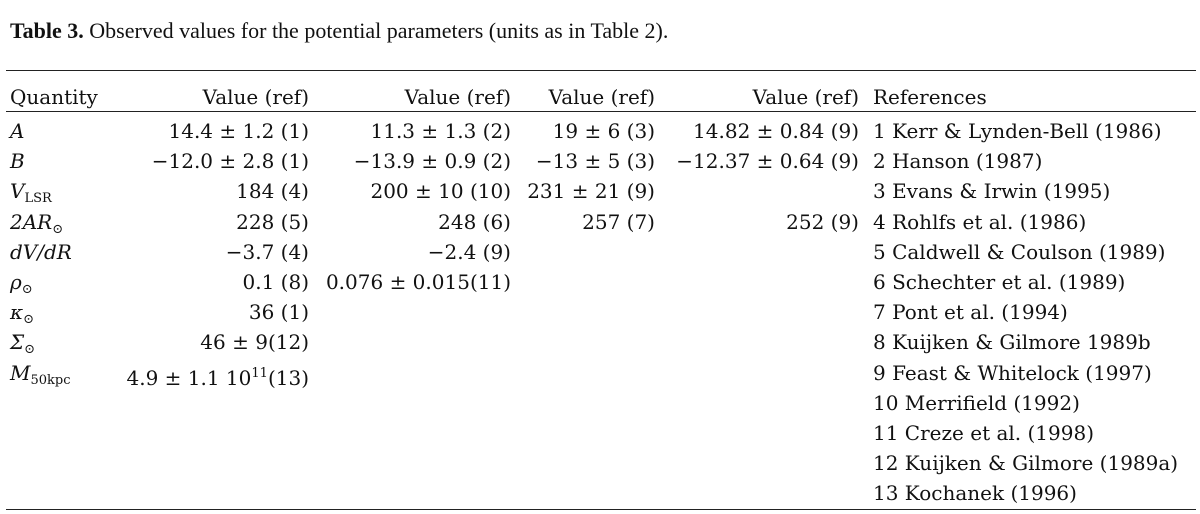 The height and width of the screenshot is (514, 1200). I want to click on value-cell-2: −13.9 ± 0.9 (2), so click(432, 161).